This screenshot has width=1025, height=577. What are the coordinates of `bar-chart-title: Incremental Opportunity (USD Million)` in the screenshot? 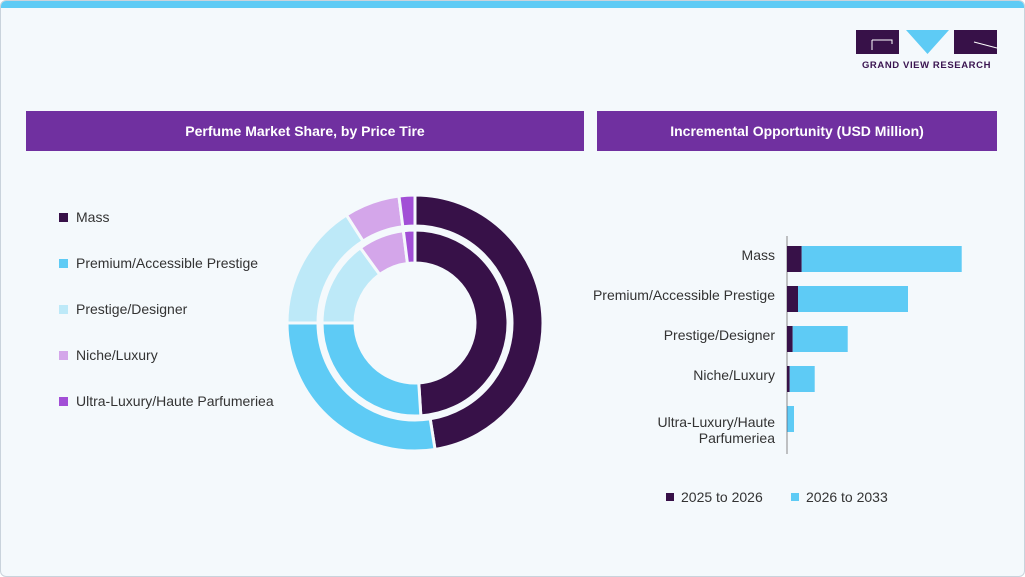 It's located at (797, 131).